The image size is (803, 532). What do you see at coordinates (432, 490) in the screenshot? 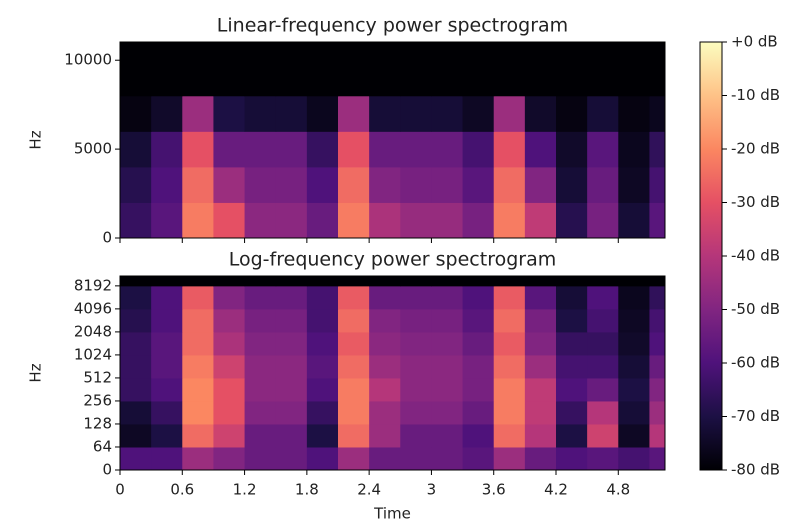
I see `x-tick-label: 3` at bounding box center [432, 490].